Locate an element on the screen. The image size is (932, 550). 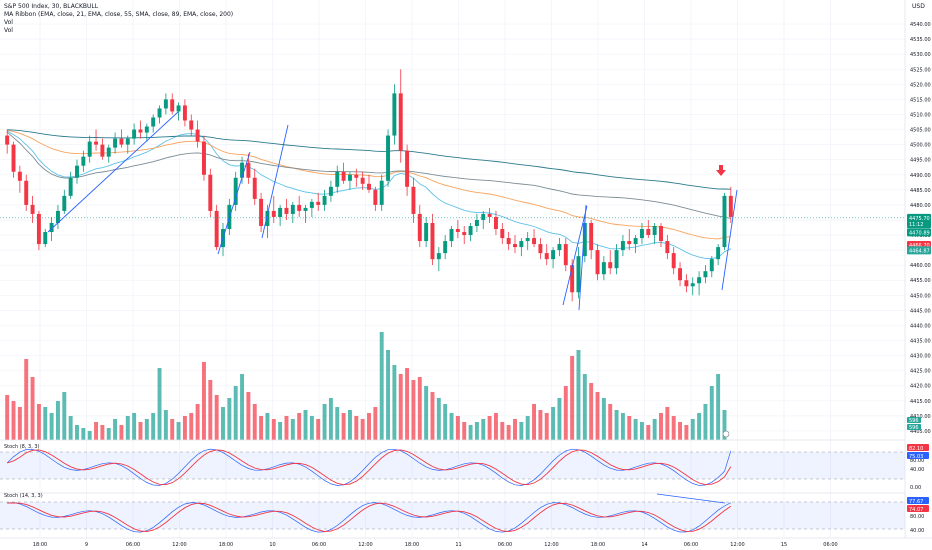
alert-clock-icon is located at coordinates (726, 434).